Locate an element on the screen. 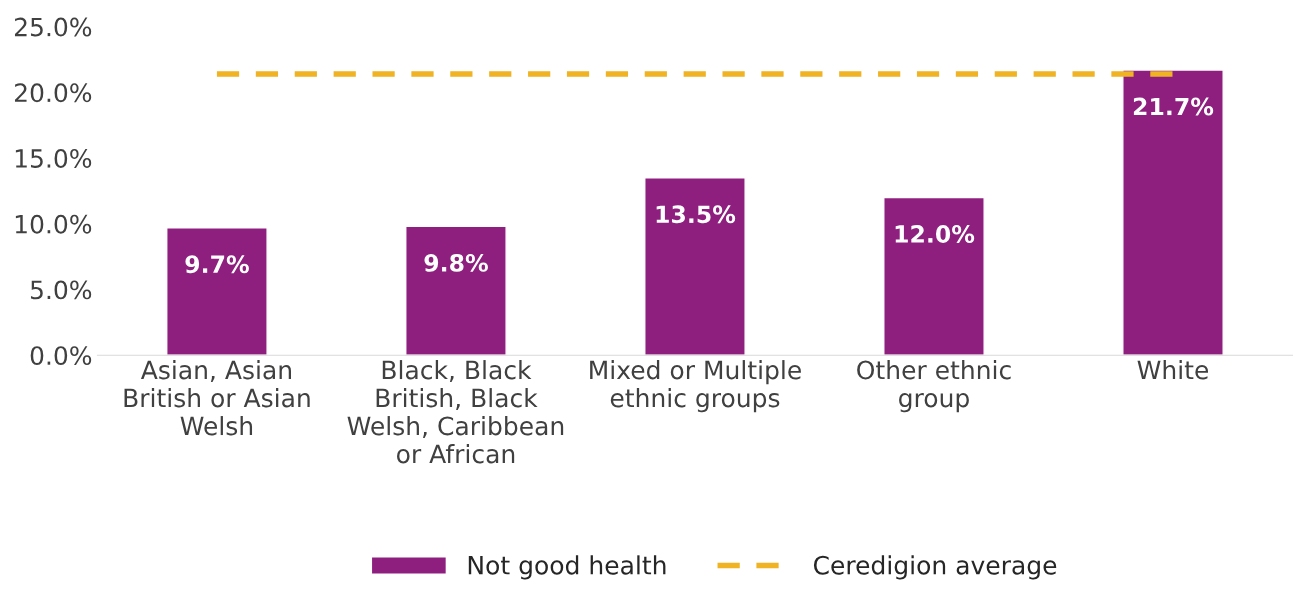  y-tick-label: 20.0% is located at coordinates (53, 93).